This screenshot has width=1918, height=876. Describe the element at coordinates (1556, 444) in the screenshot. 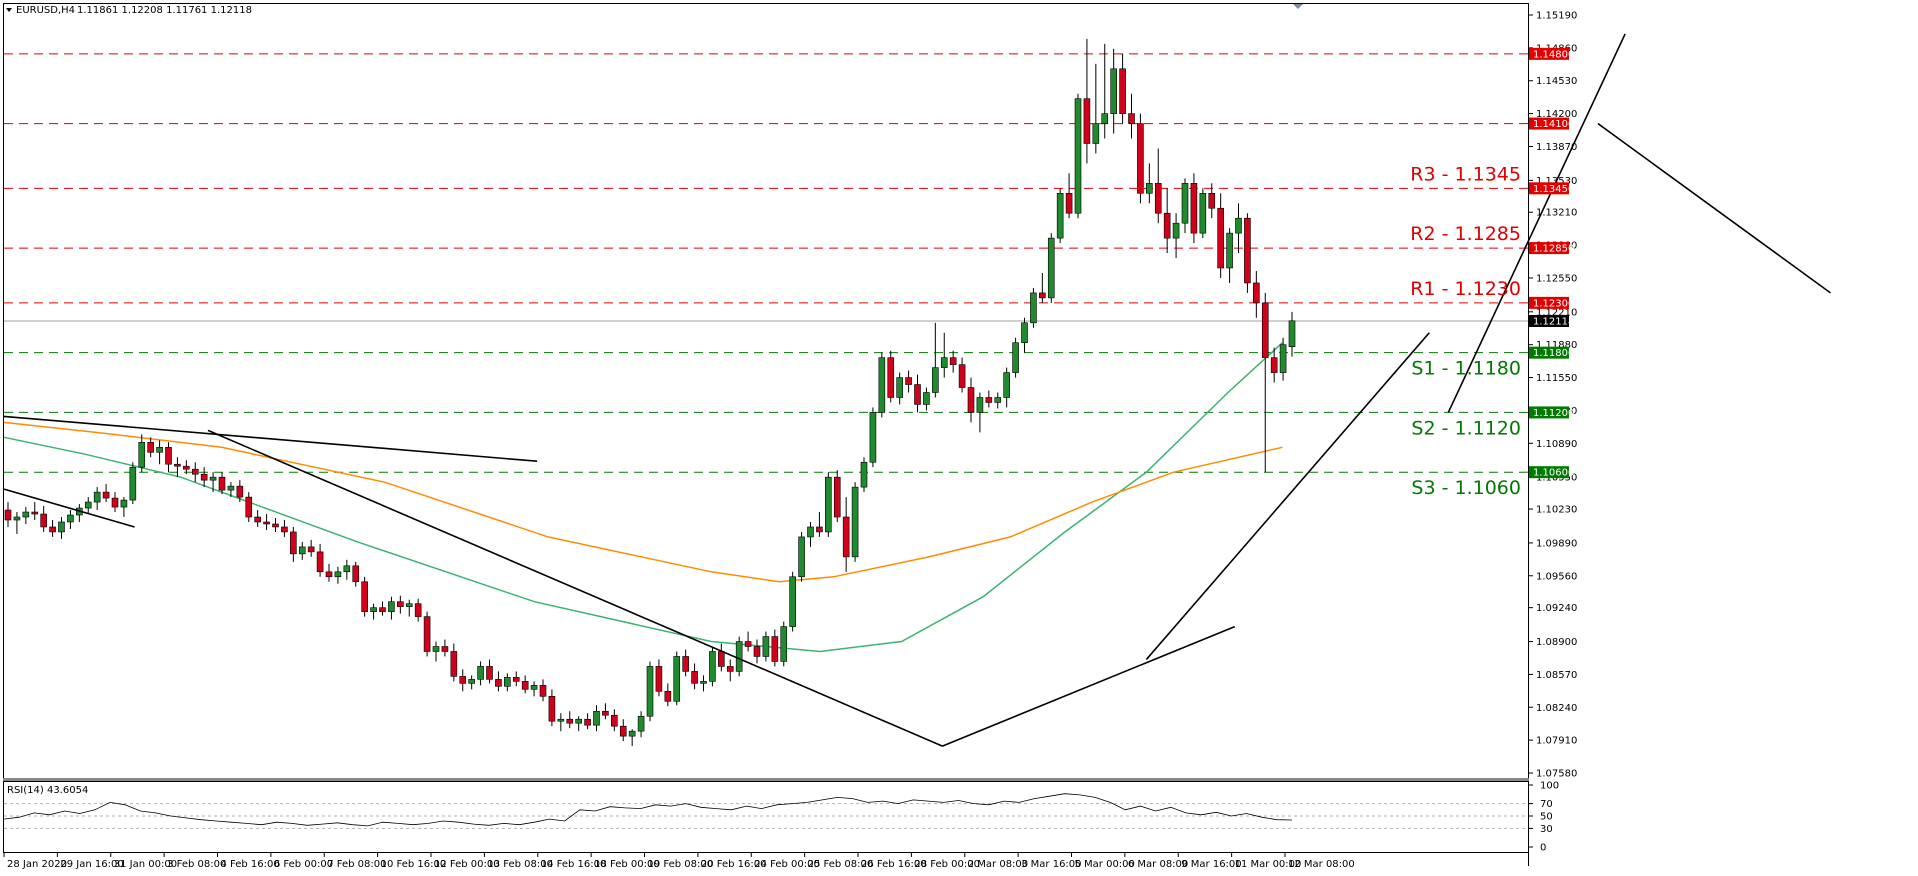

I see `price-tick-label: 1.10890` at that location.